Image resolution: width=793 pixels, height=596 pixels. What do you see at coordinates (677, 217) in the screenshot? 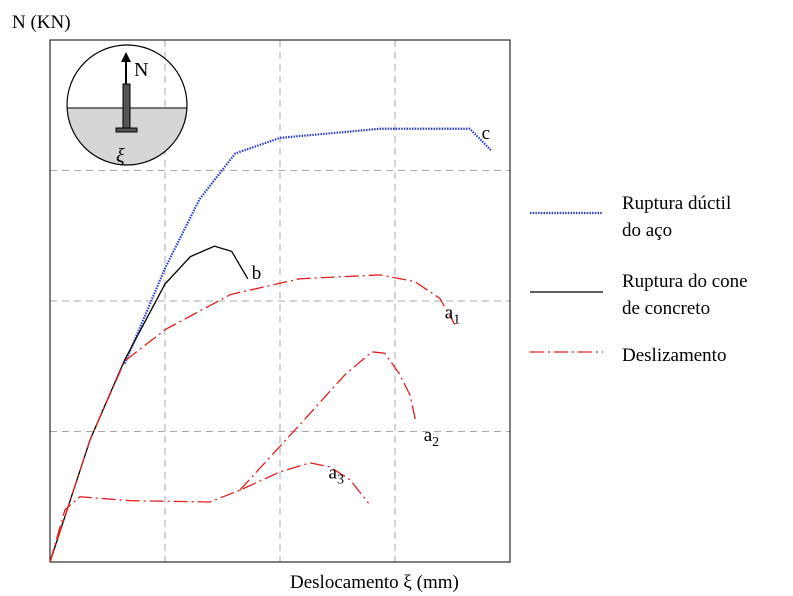
I see `legend-label: Ruptura dúctil do aço` at bounding box center [677, 217].